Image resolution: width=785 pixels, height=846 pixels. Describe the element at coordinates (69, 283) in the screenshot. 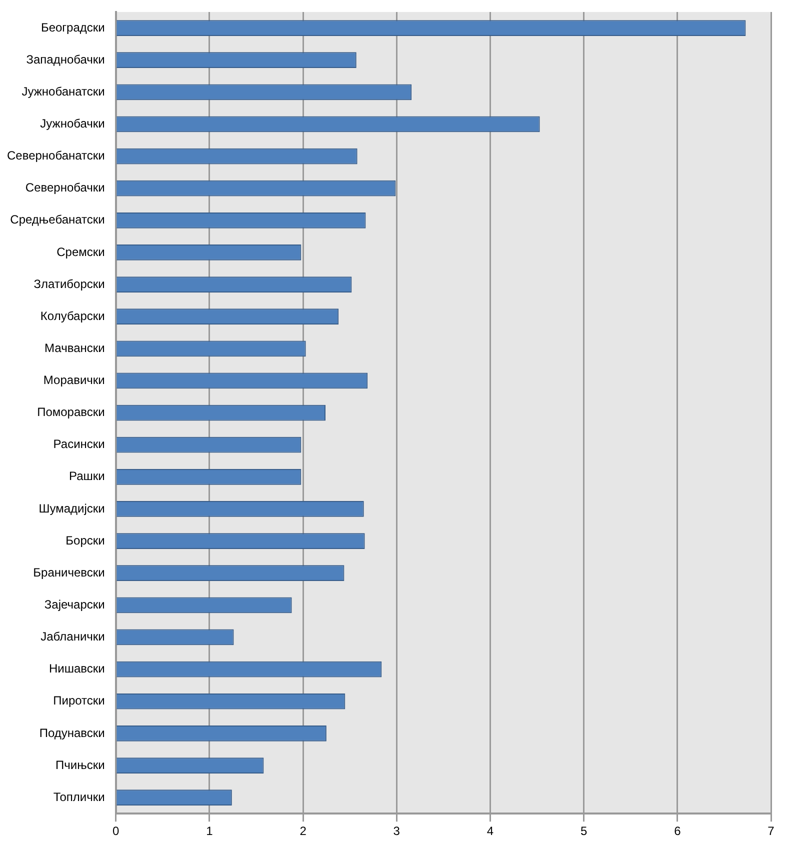

I see `y-tick-label: Златиборски` at that location.